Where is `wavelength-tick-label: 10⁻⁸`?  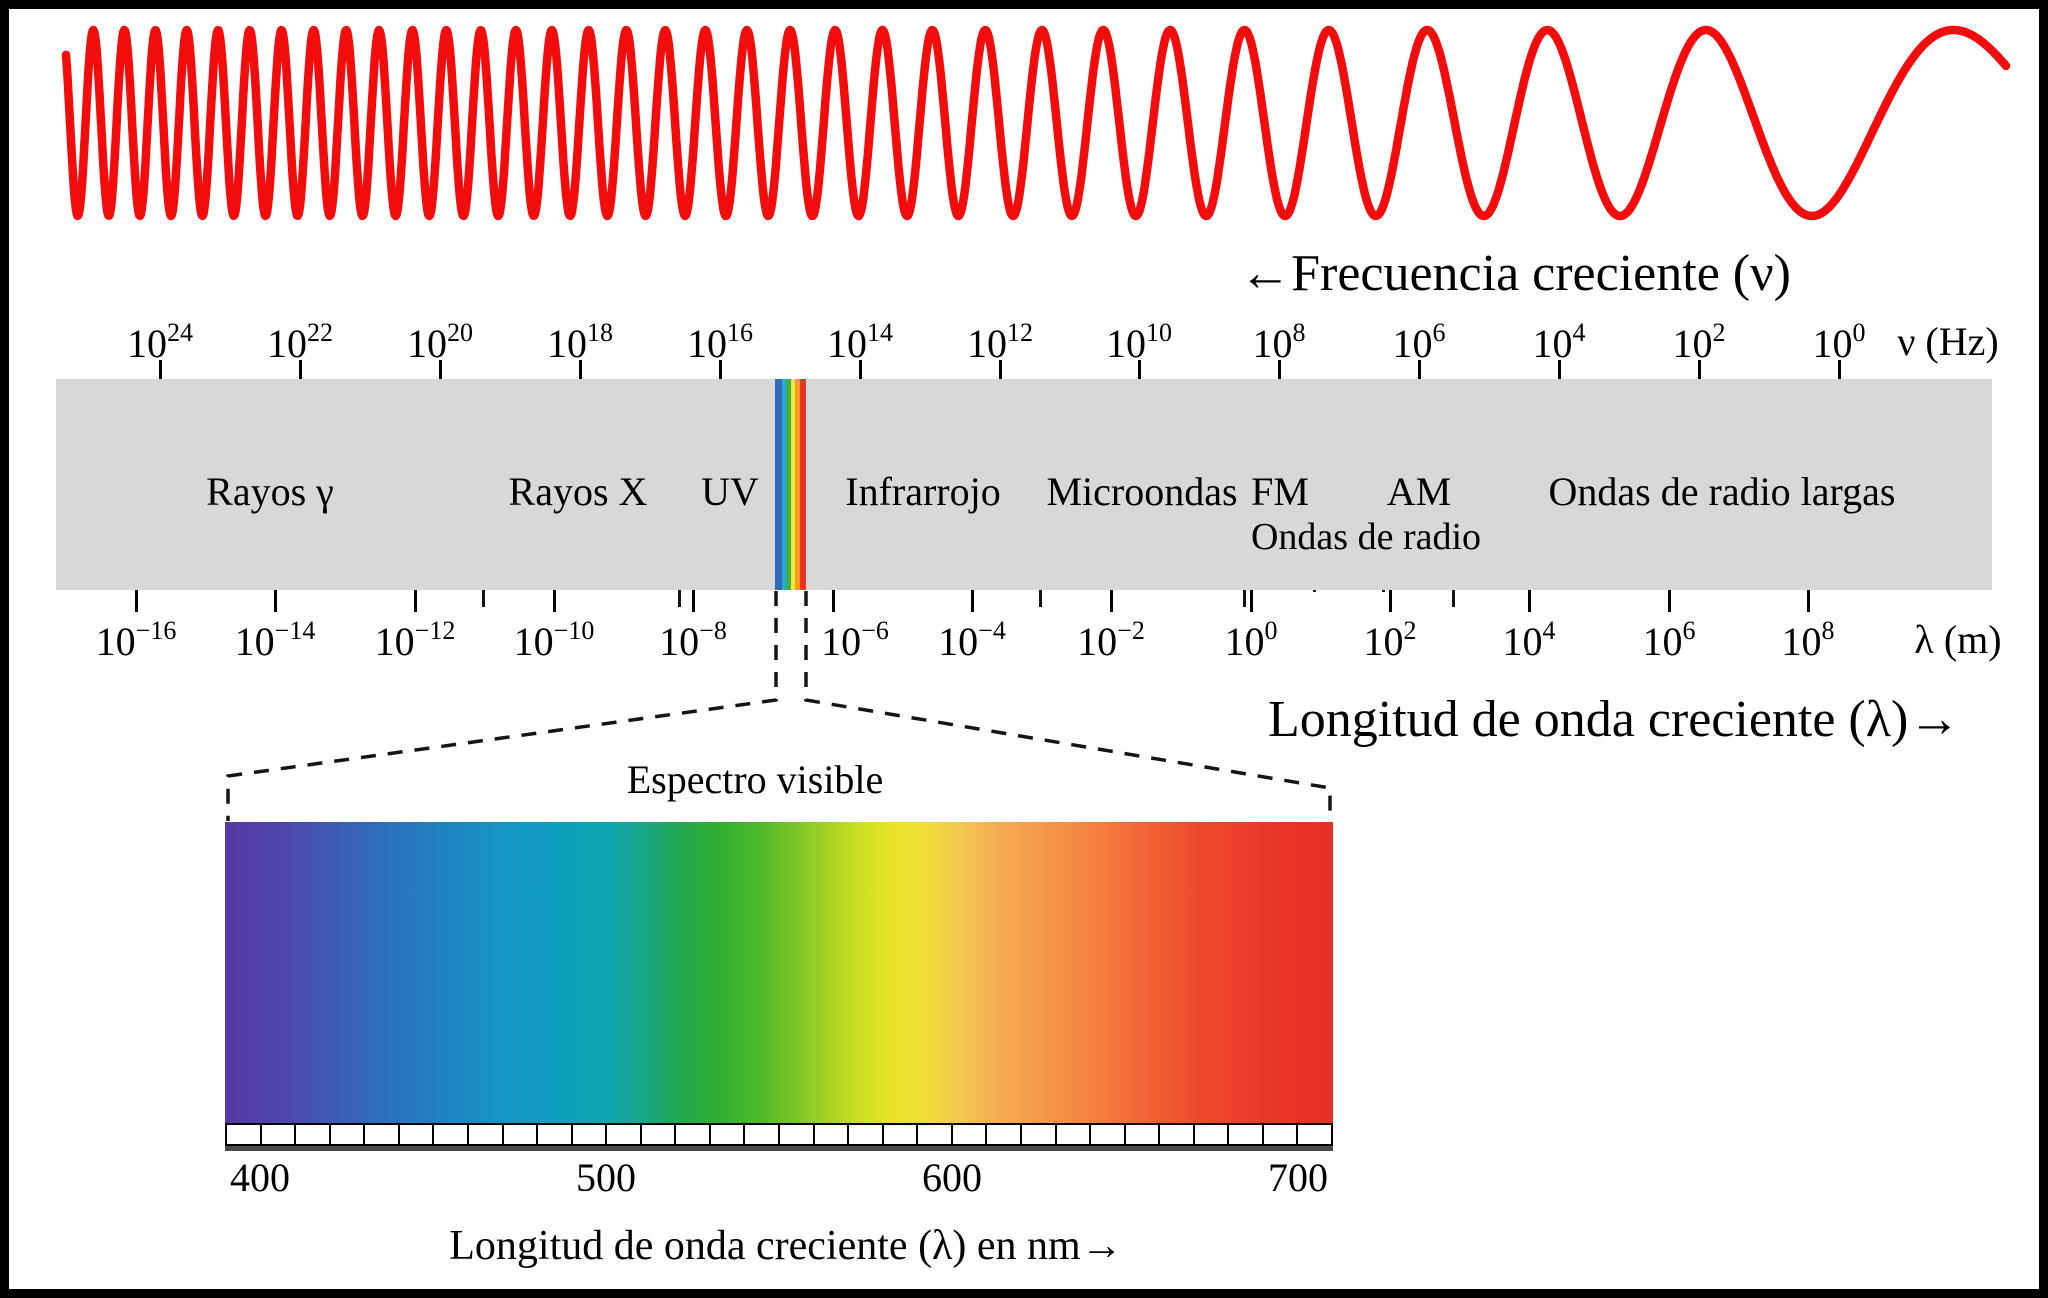
wavelength-tick-label: 10⁻⁸ is located at coordinates (693, 640).